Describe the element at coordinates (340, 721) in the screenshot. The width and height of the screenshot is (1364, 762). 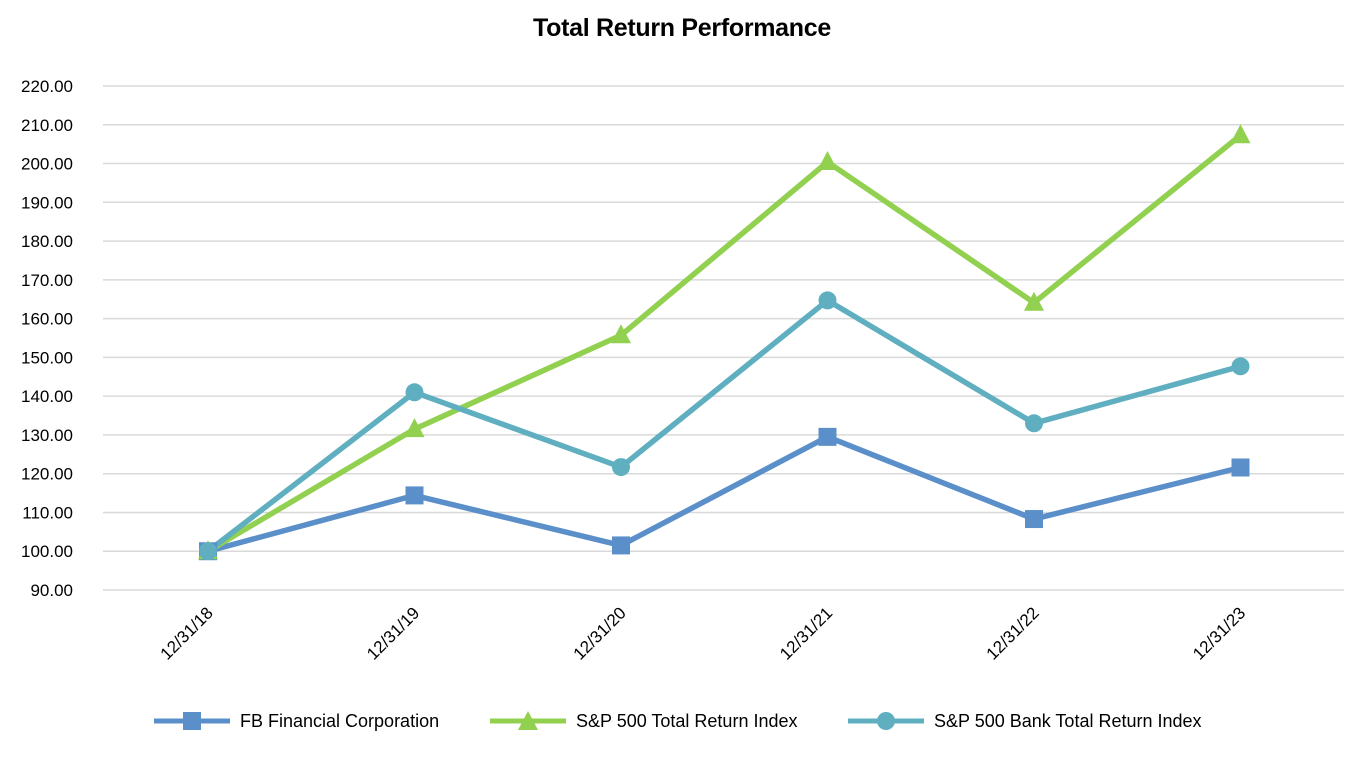
I see `legend-label: FB Financial Corporation` at that location.